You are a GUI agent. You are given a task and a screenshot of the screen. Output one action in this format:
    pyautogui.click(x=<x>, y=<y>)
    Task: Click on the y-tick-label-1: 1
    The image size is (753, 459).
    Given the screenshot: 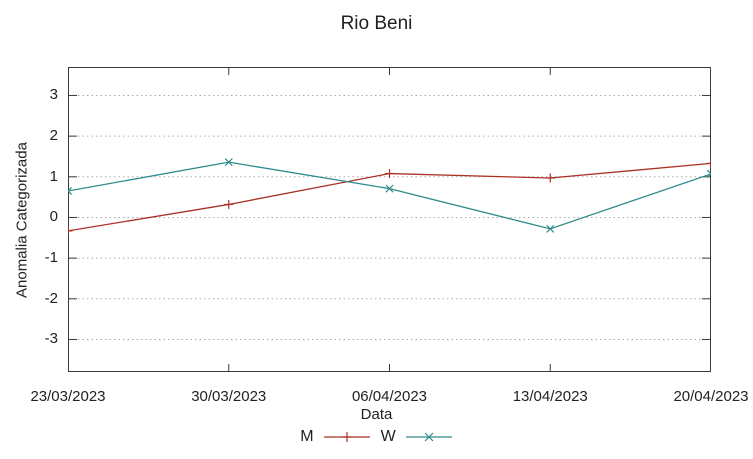 What is the action you would take?
    pyautogui.click(x=53, y=176)
    